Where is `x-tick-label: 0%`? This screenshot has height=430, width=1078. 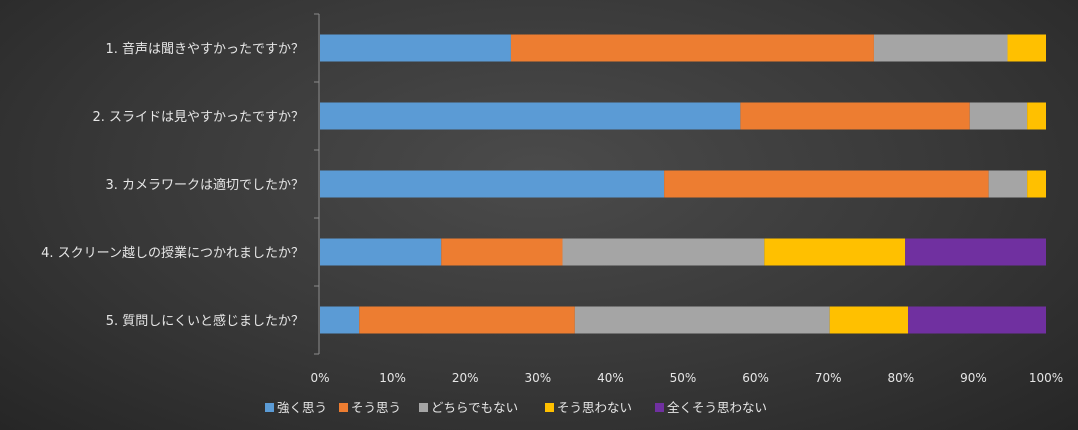
x-tick-label: 0% is located at coordinates (319, 378).